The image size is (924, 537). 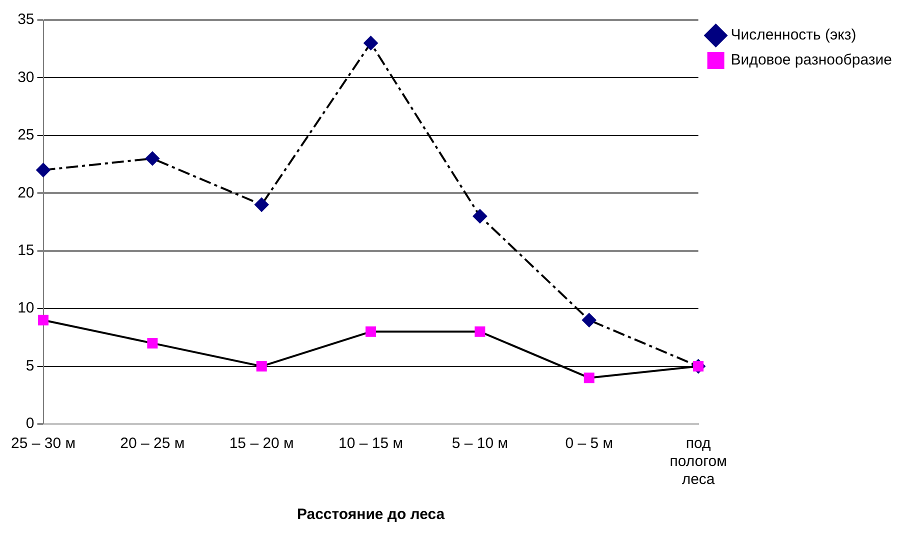 I want to click on x-tick-label: 20 – 25 м, so click(x=152, y=443).